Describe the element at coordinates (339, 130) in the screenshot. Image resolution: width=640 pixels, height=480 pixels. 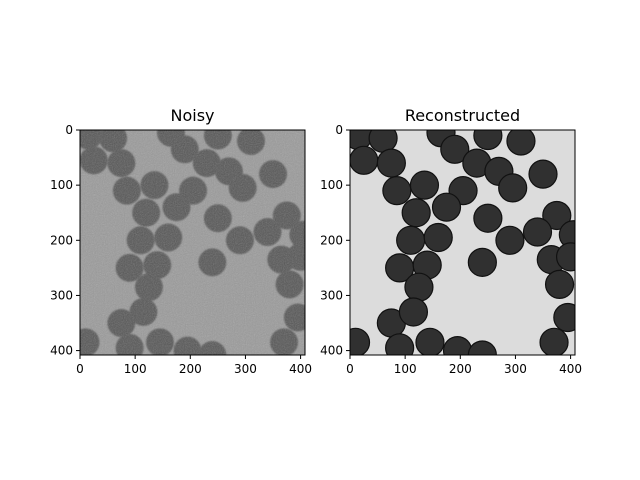
I see `reconstructed-y-tick-label: 0` at that location.